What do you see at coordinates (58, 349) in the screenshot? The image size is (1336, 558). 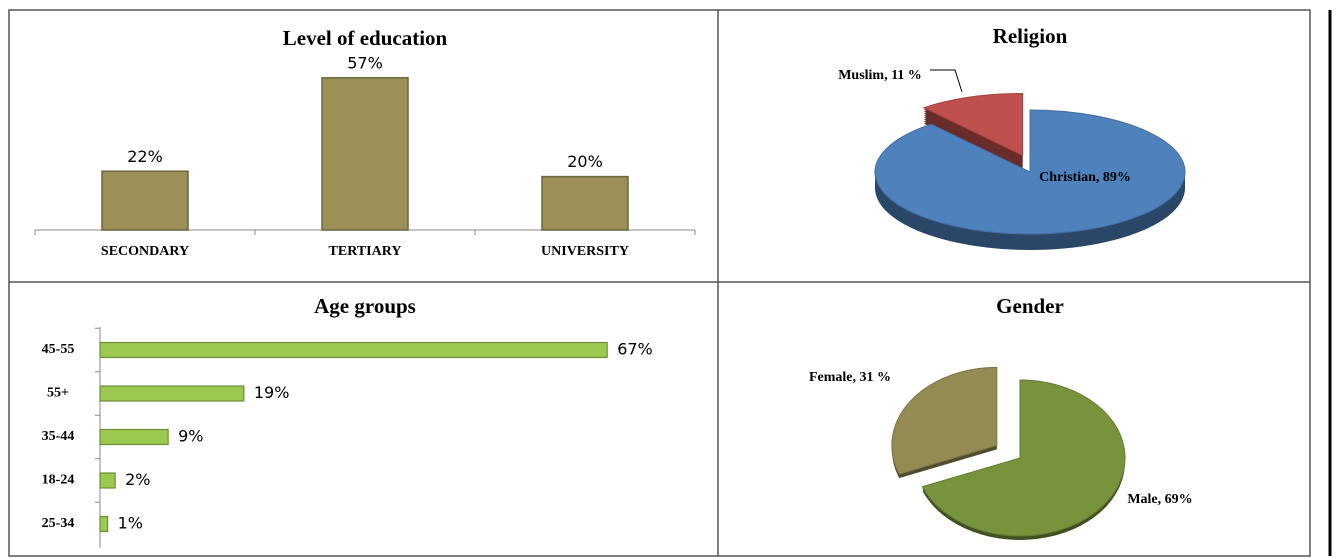 I see `y-tick-label: 45-55` at bounding box center [58, 349].